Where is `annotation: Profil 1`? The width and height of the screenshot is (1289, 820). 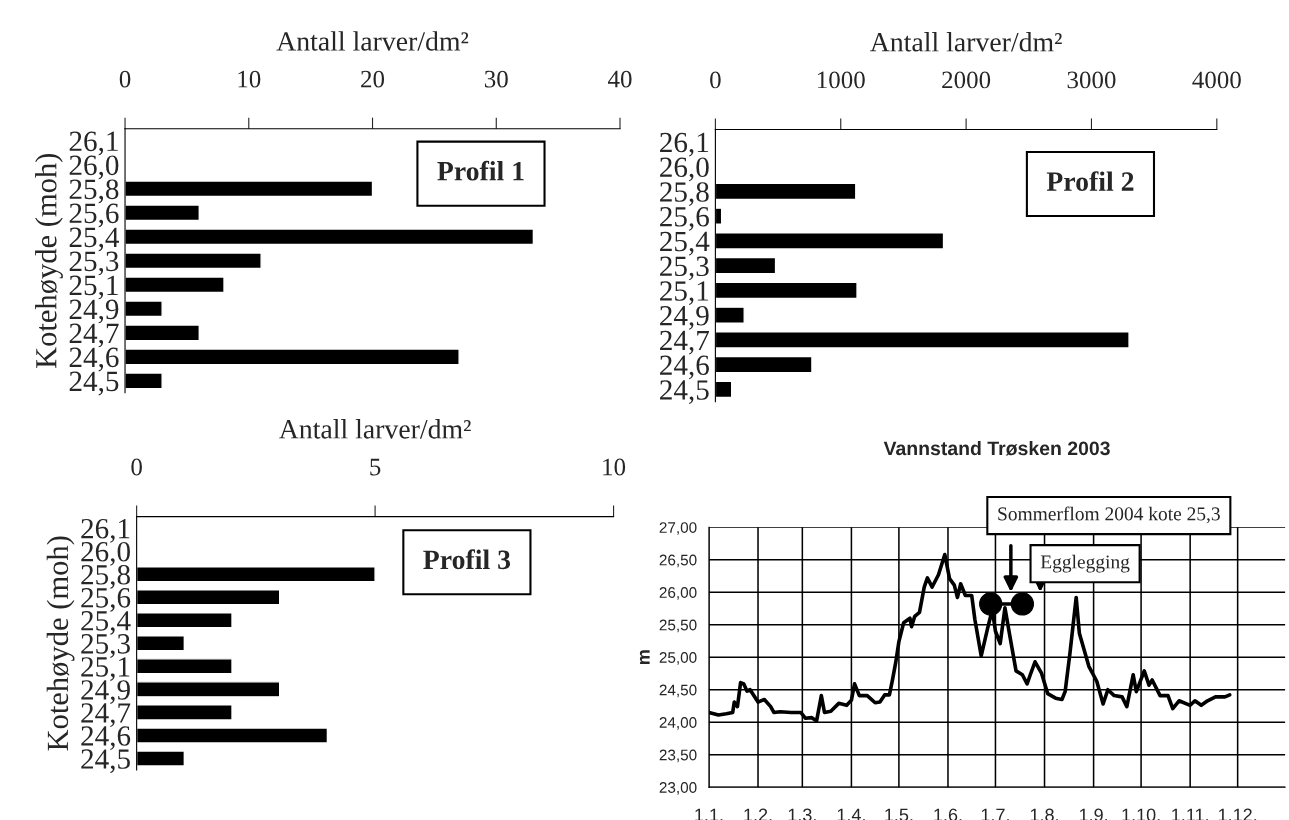
annotation: Profil 1 is located at coordinates (480, 170).